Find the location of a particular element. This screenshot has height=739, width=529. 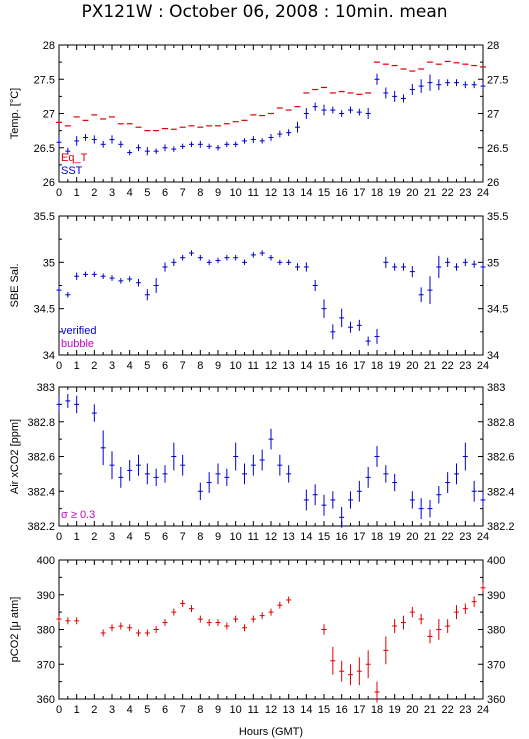

y-tick-label-left: 382.2 is located at coordinates (41, 527).